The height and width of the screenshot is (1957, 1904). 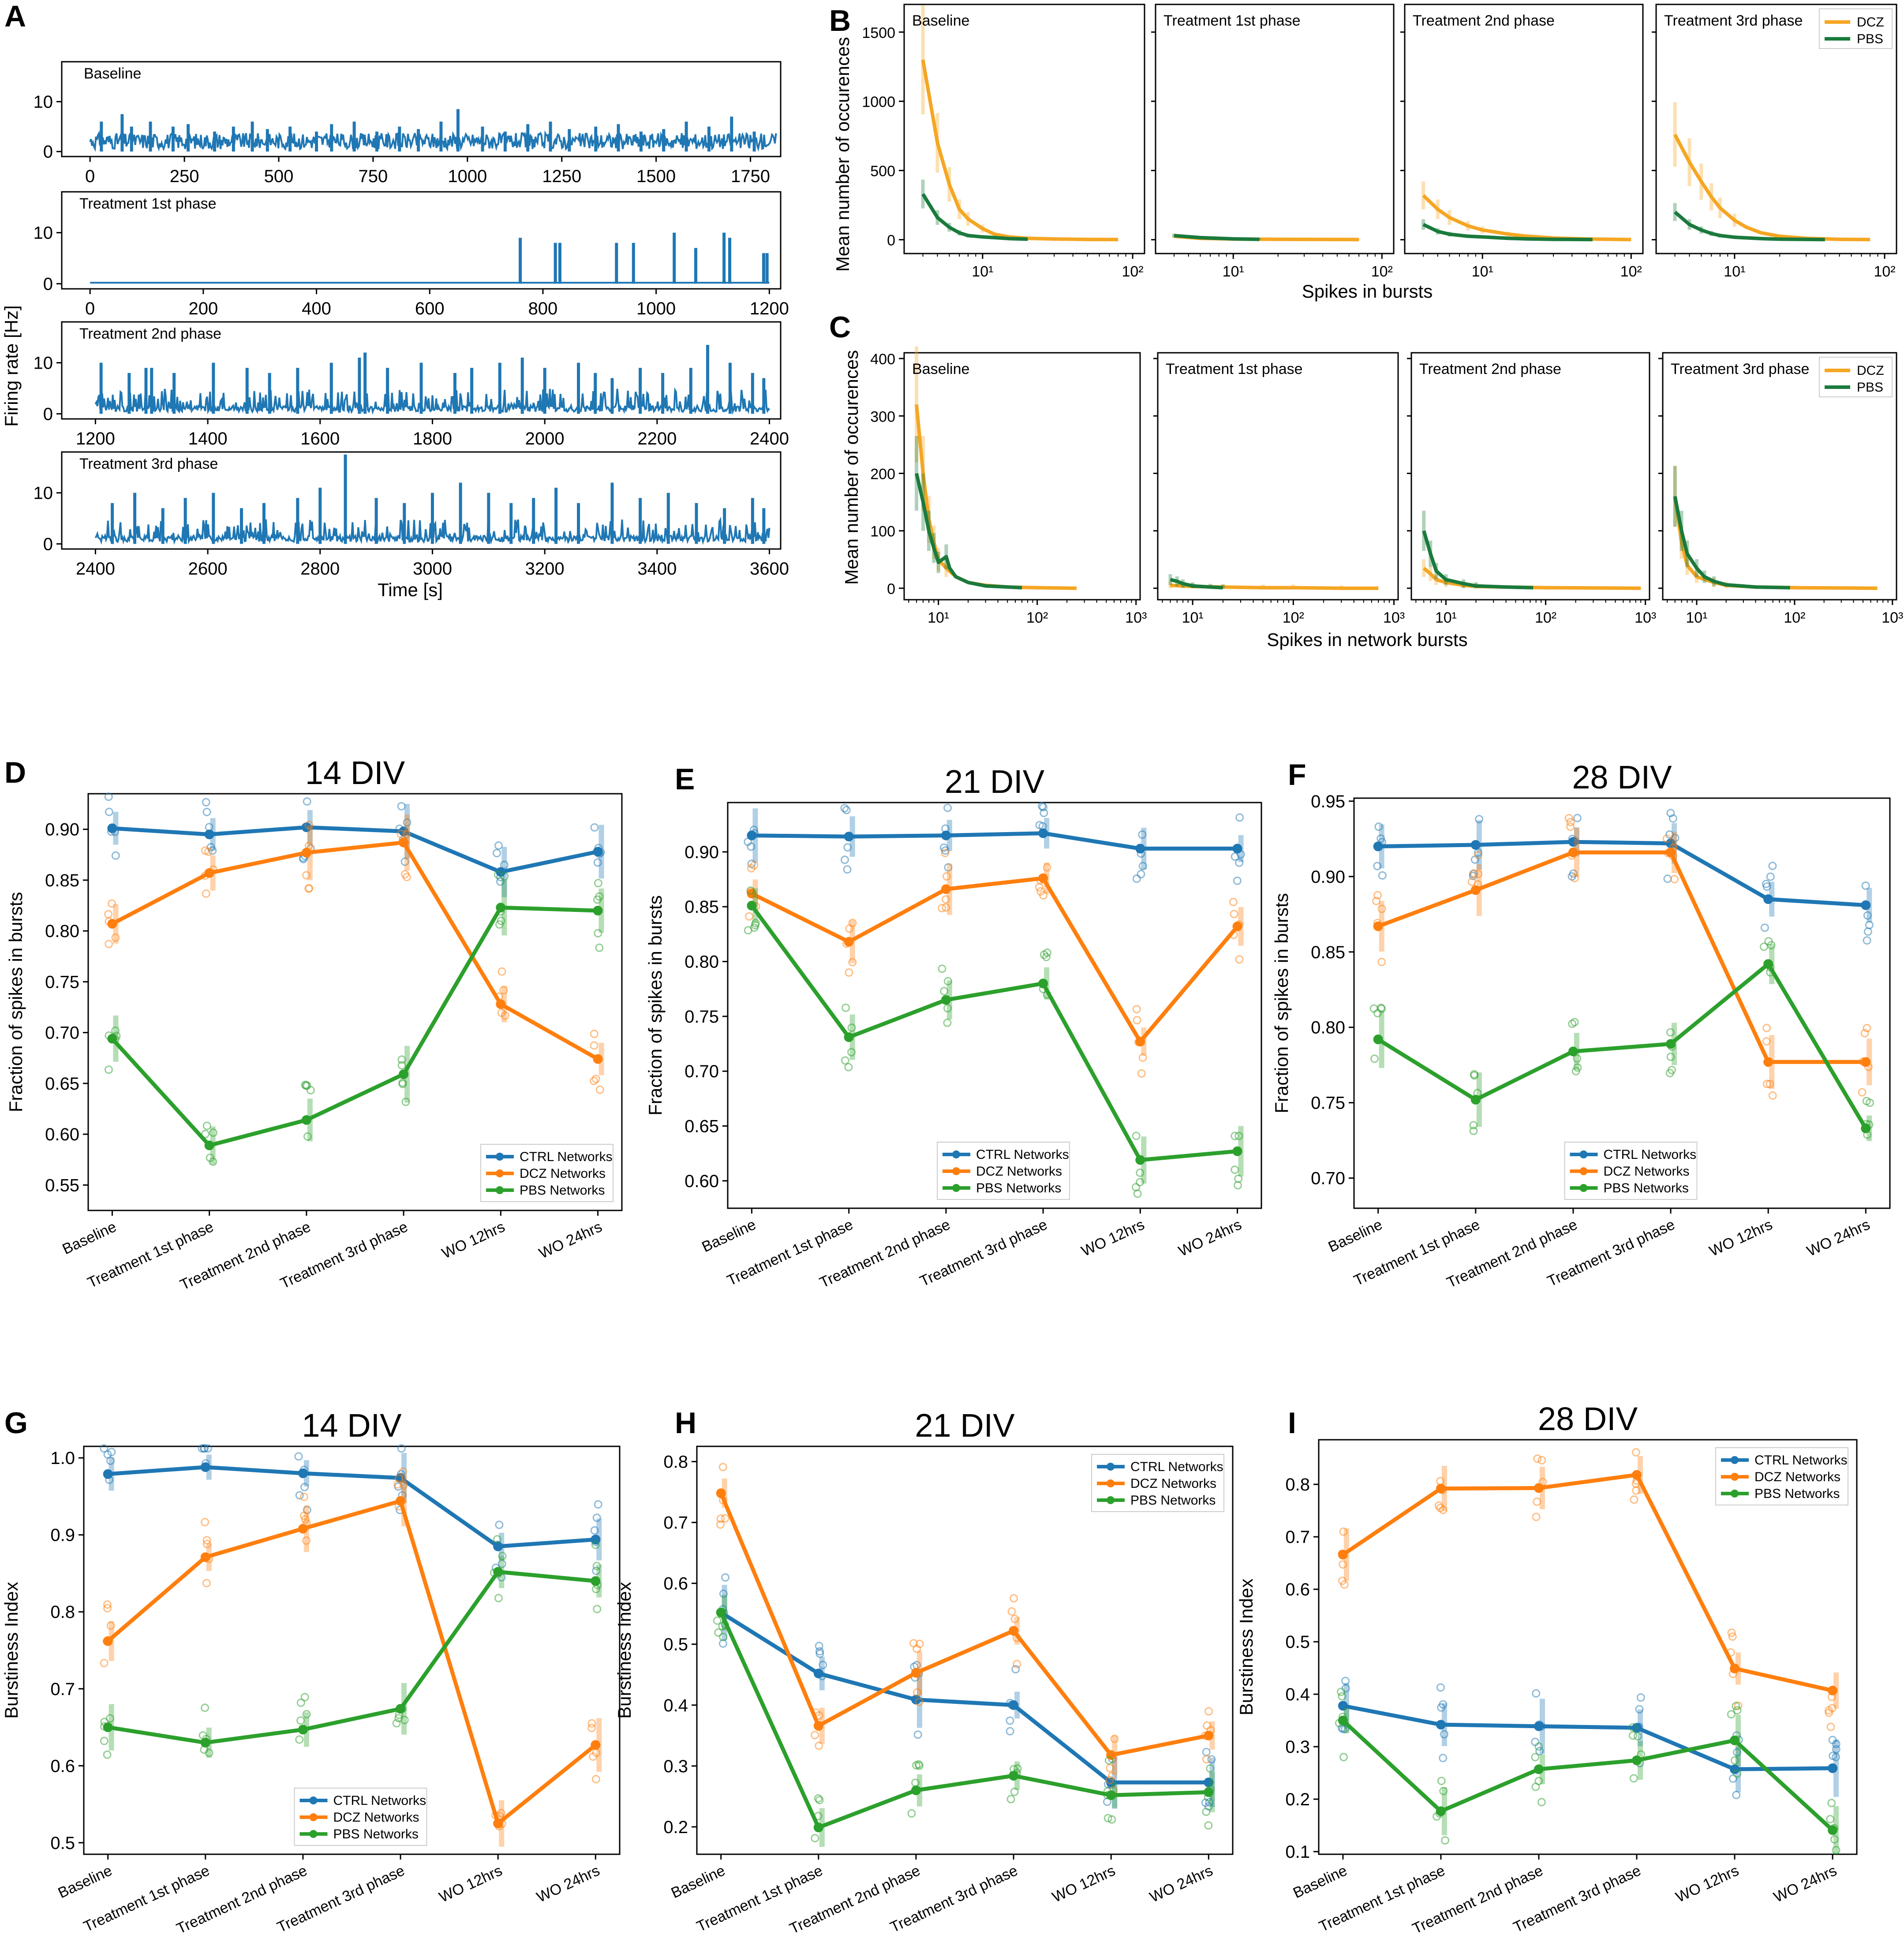 I want to click on legend: DCZ PBS, so click(x=1856, y=377).